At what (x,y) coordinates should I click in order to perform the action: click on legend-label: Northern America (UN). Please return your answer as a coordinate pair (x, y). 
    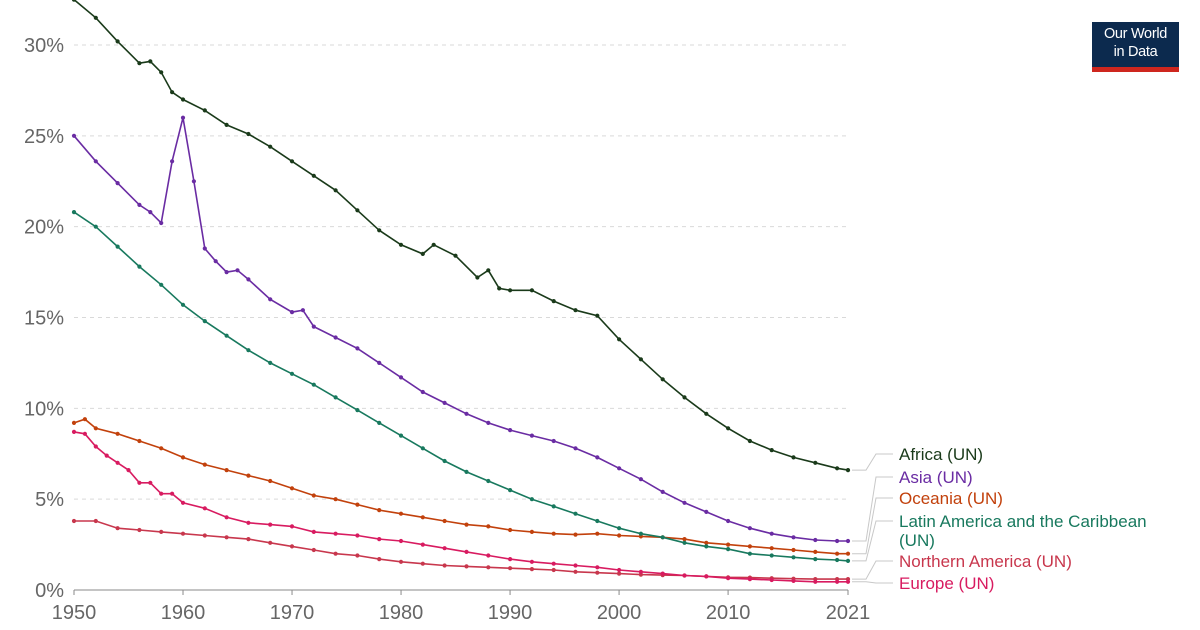
    Looking at the image, I should click on (985, 561).